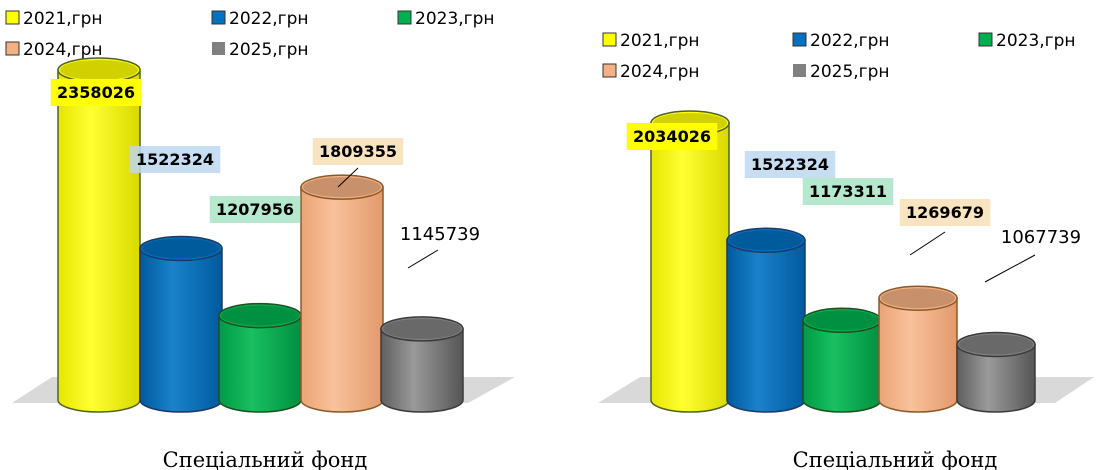 This screenshot has width=1100, height=470. I want to click on data-label-text-2023: 1207956, so click(255, 209).